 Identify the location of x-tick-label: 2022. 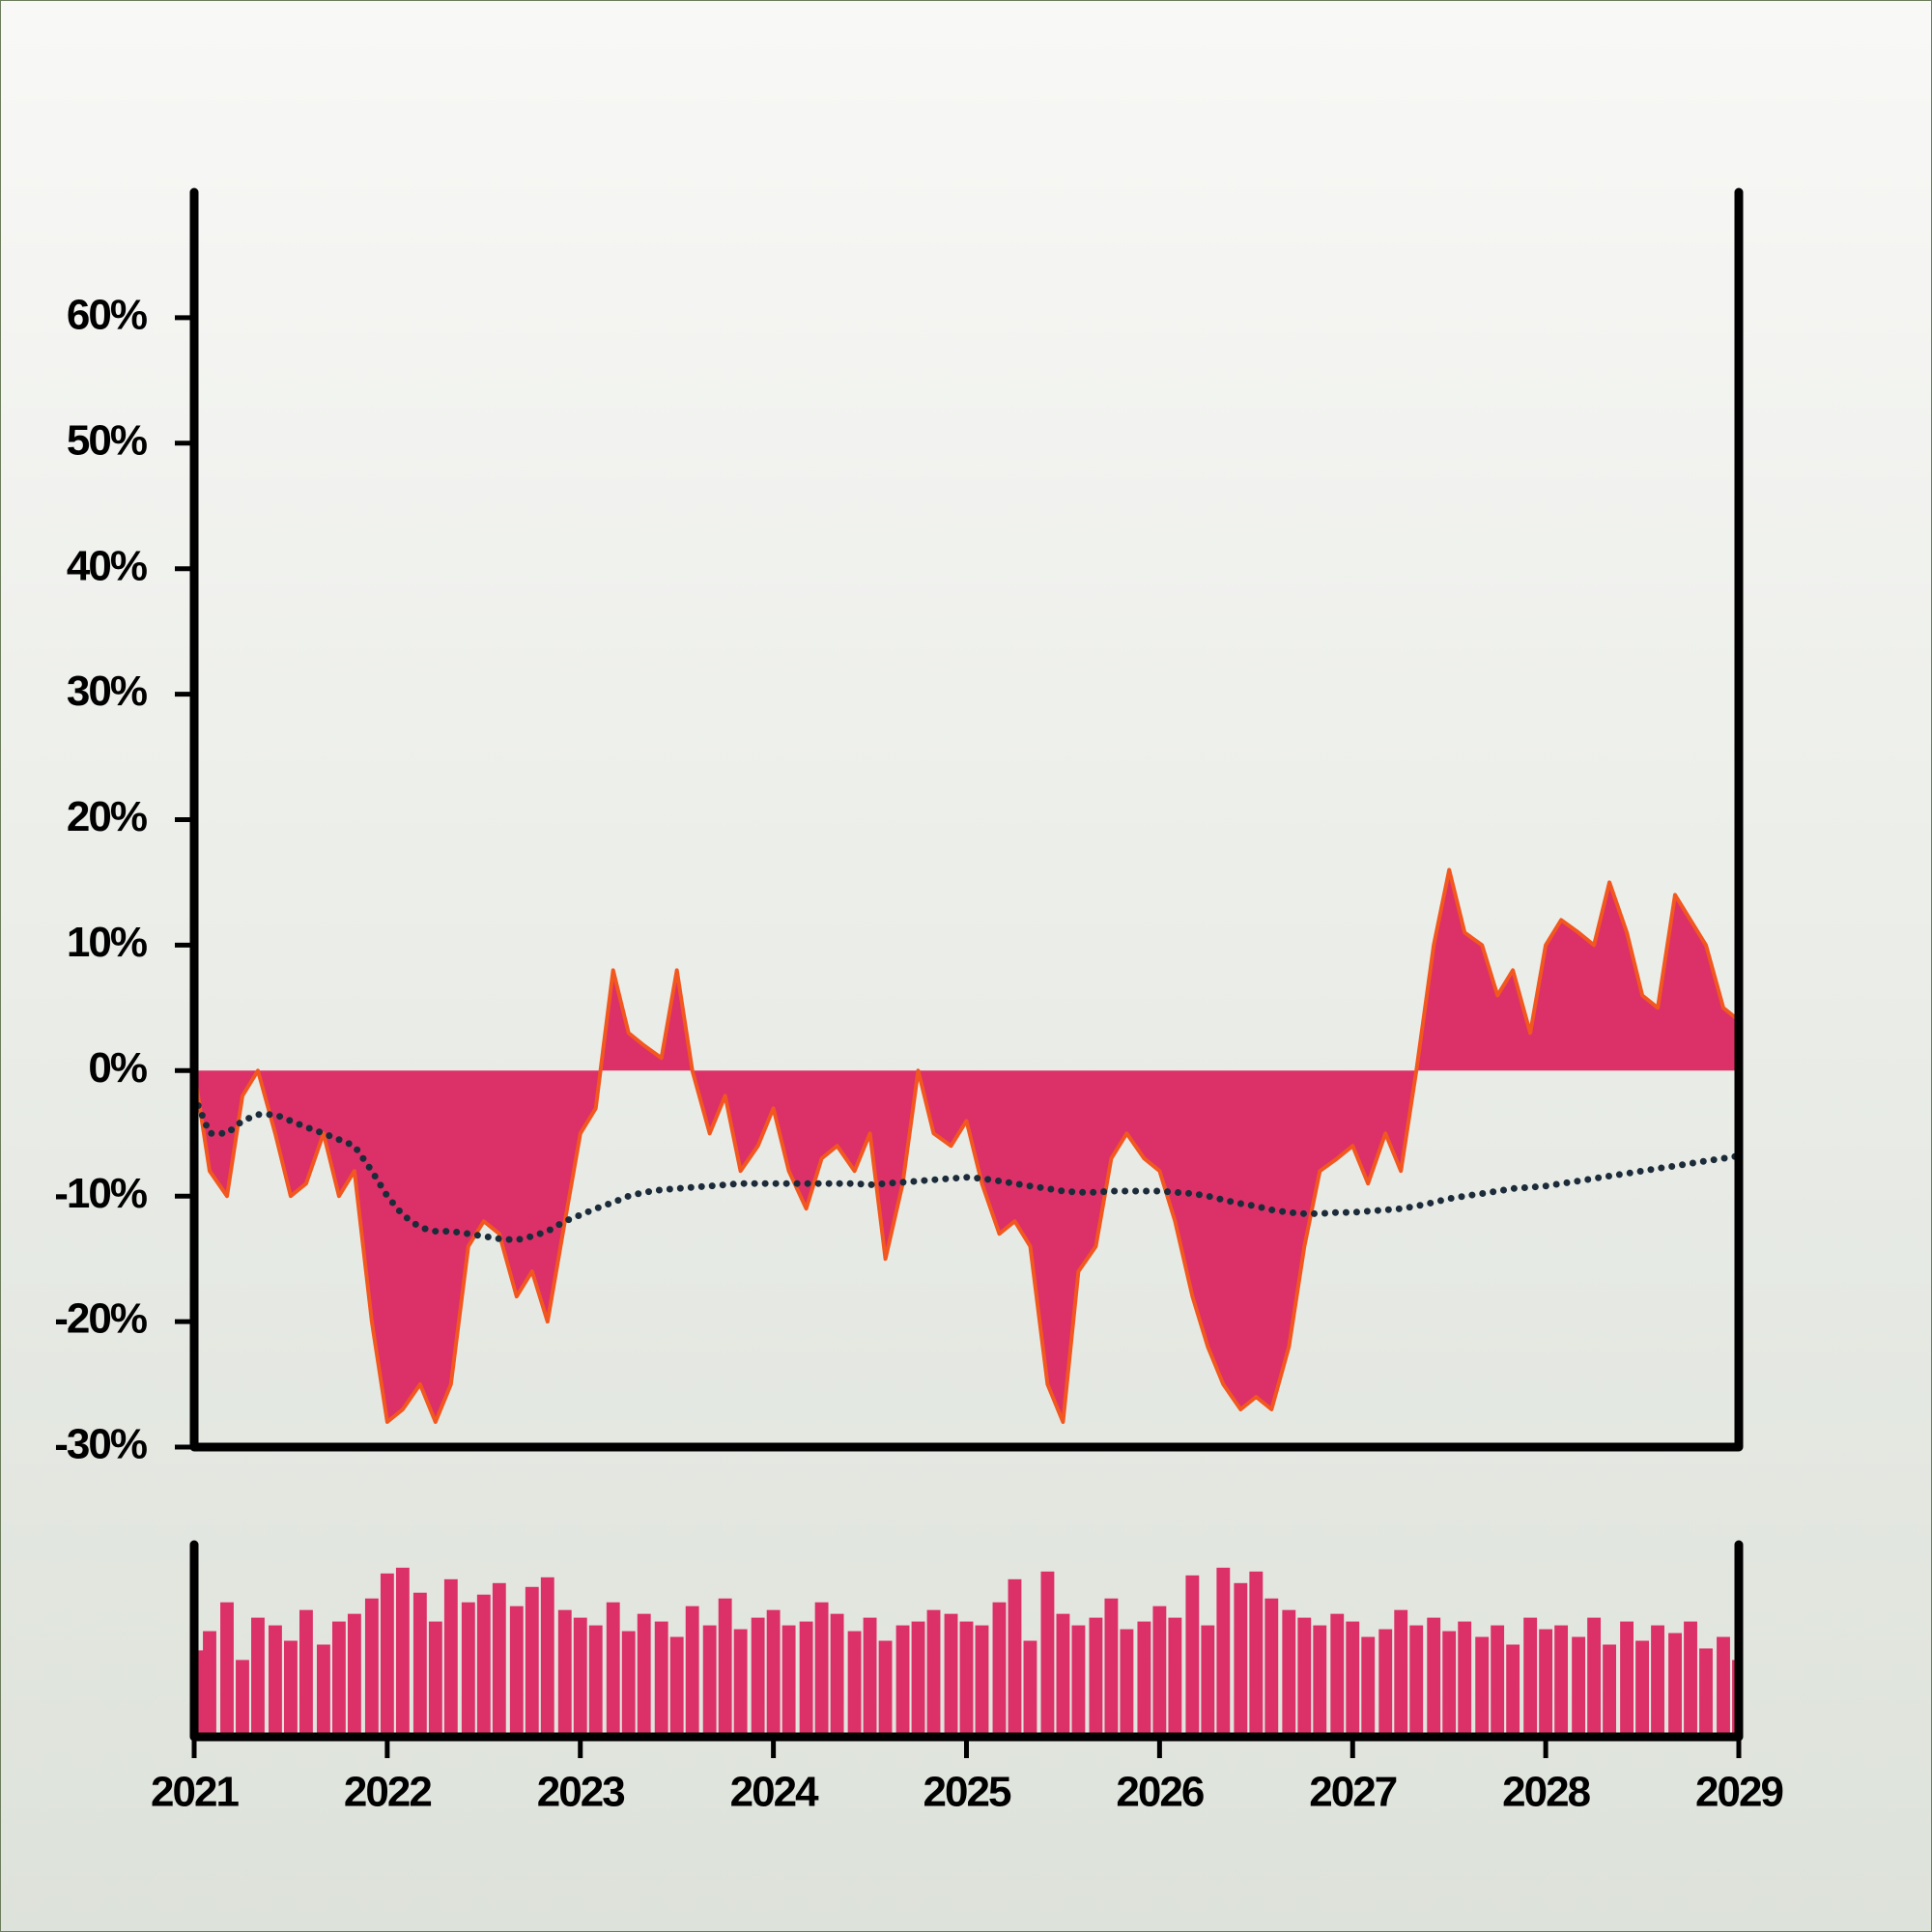
(387, 1792).